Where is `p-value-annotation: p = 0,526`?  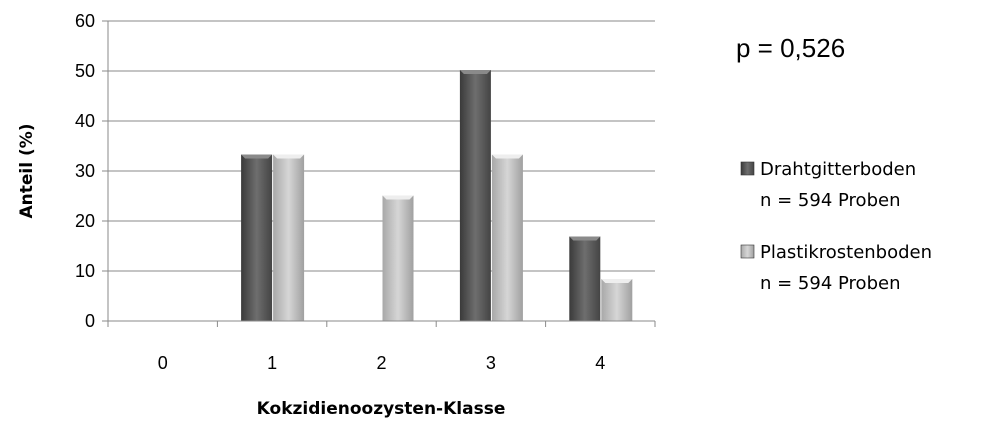
p-value-annotation: p = 0,526 is located at coordinates (790, 48).